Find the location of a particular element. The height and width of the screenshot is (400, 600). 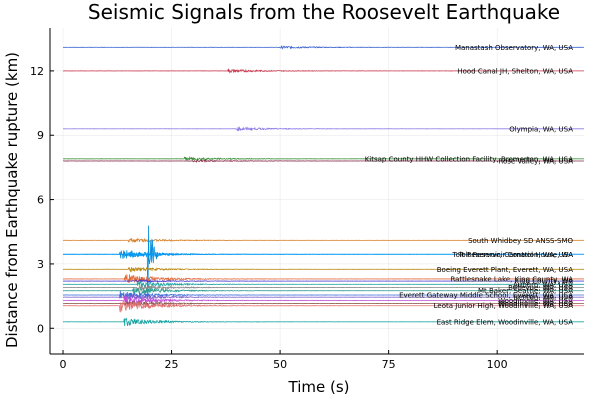

series-label: Bellevue, WA, USA is located at coordinates (540, 288).